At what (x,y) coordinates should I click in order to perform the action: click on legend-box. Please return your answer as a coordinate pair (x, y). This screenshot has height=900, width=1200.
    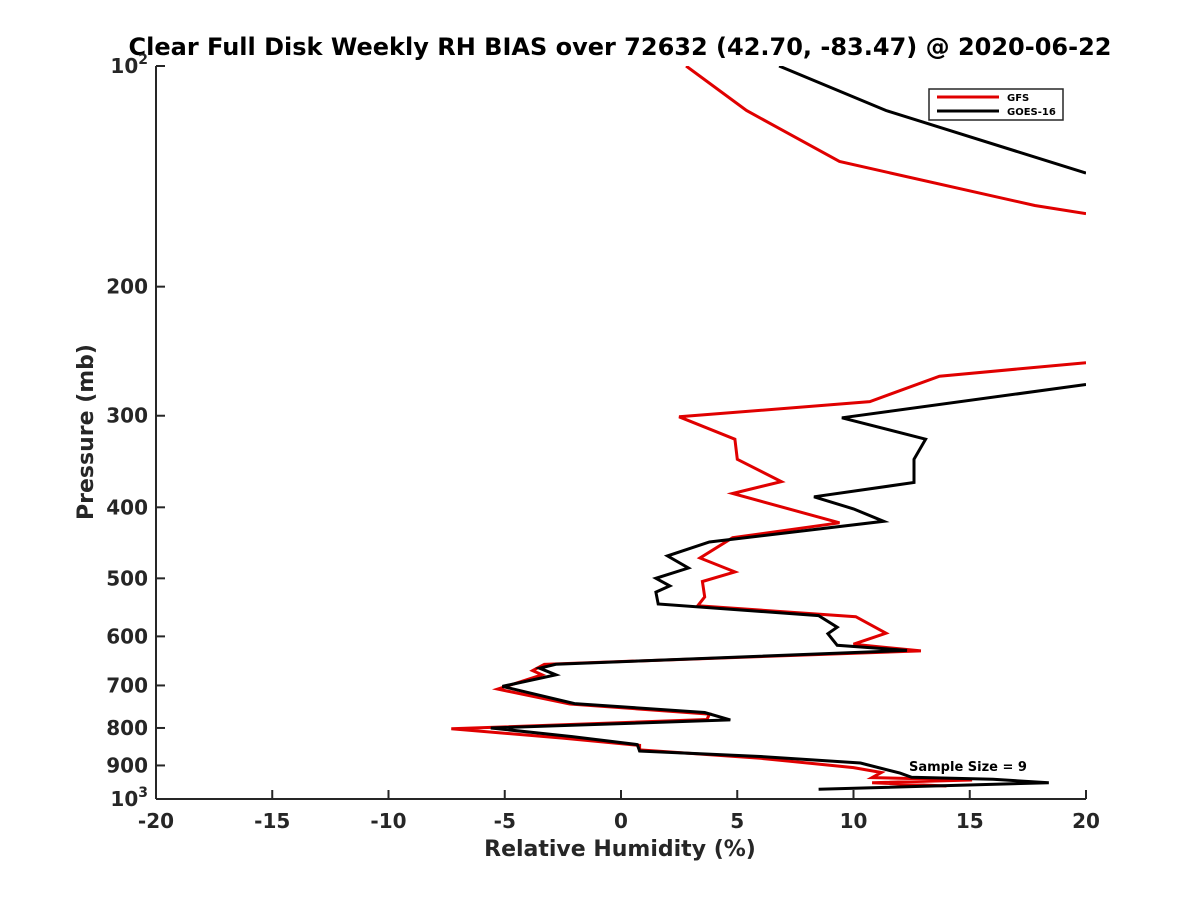
    Looking at the image, I should click on (996, 104).